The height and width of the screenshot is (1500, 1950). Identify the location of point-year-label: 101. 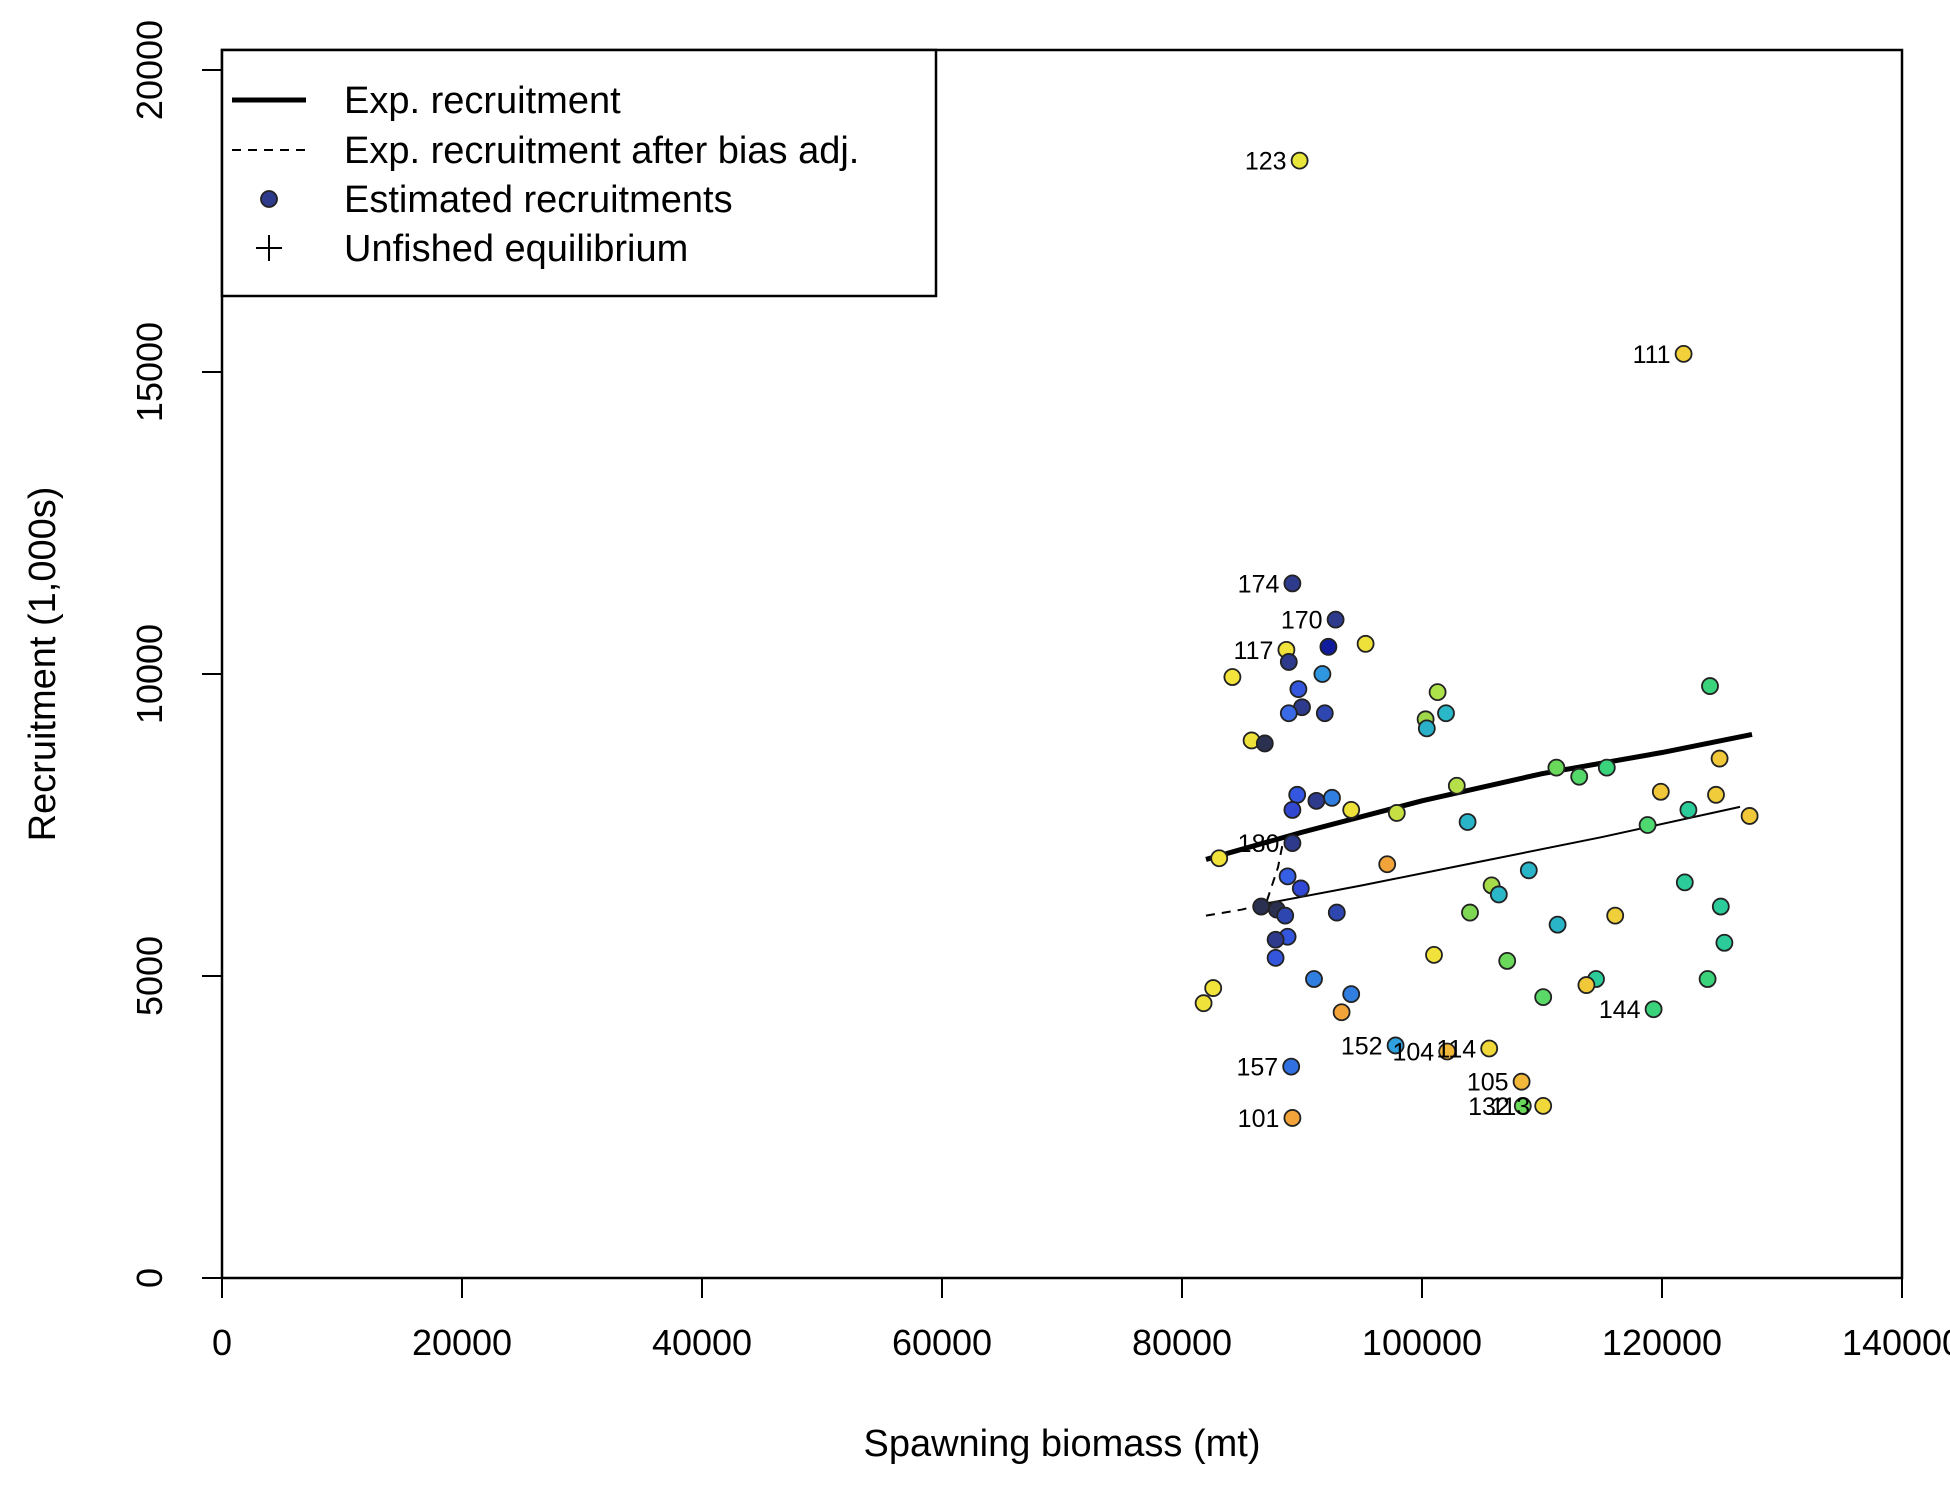
(1259, 1119).